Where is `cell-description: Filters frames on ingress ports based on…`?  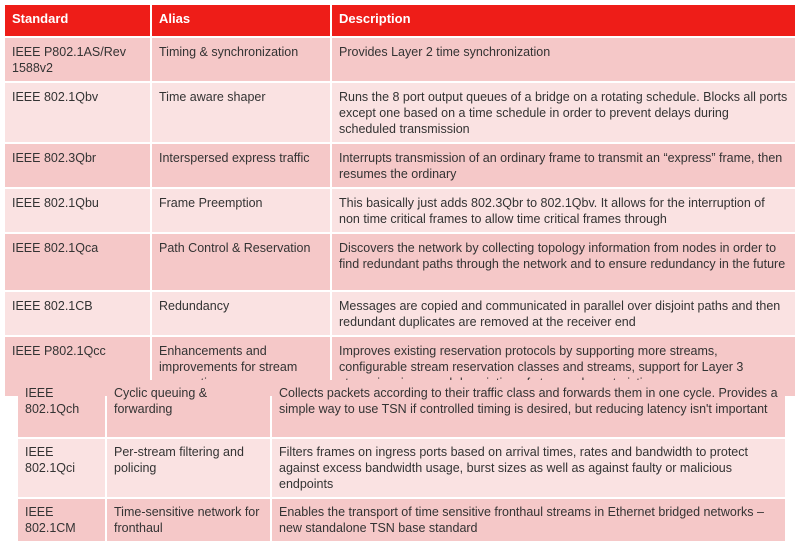 cell-description: Filters frames on ingress ports based on… is located at coordinates (528, 468).